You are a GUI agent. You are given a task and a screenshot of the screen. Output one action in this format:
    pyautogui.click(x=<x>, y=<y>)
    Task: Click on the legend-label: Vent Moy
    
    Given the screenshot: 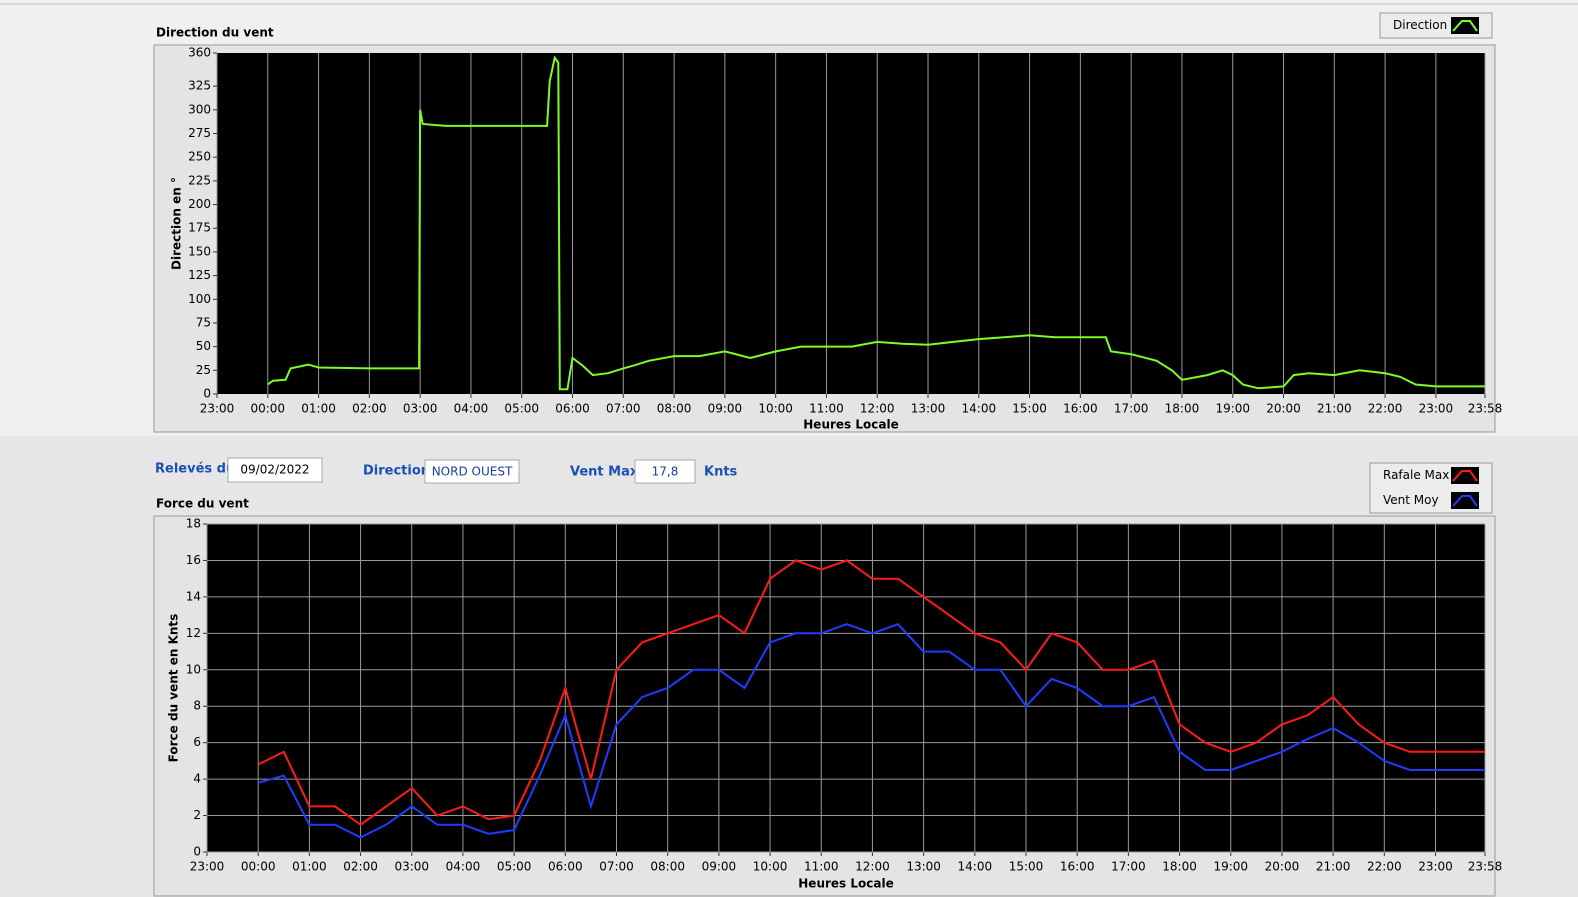 What is the action you would take?
    pyautogui.click(x=1411, y=500)
    